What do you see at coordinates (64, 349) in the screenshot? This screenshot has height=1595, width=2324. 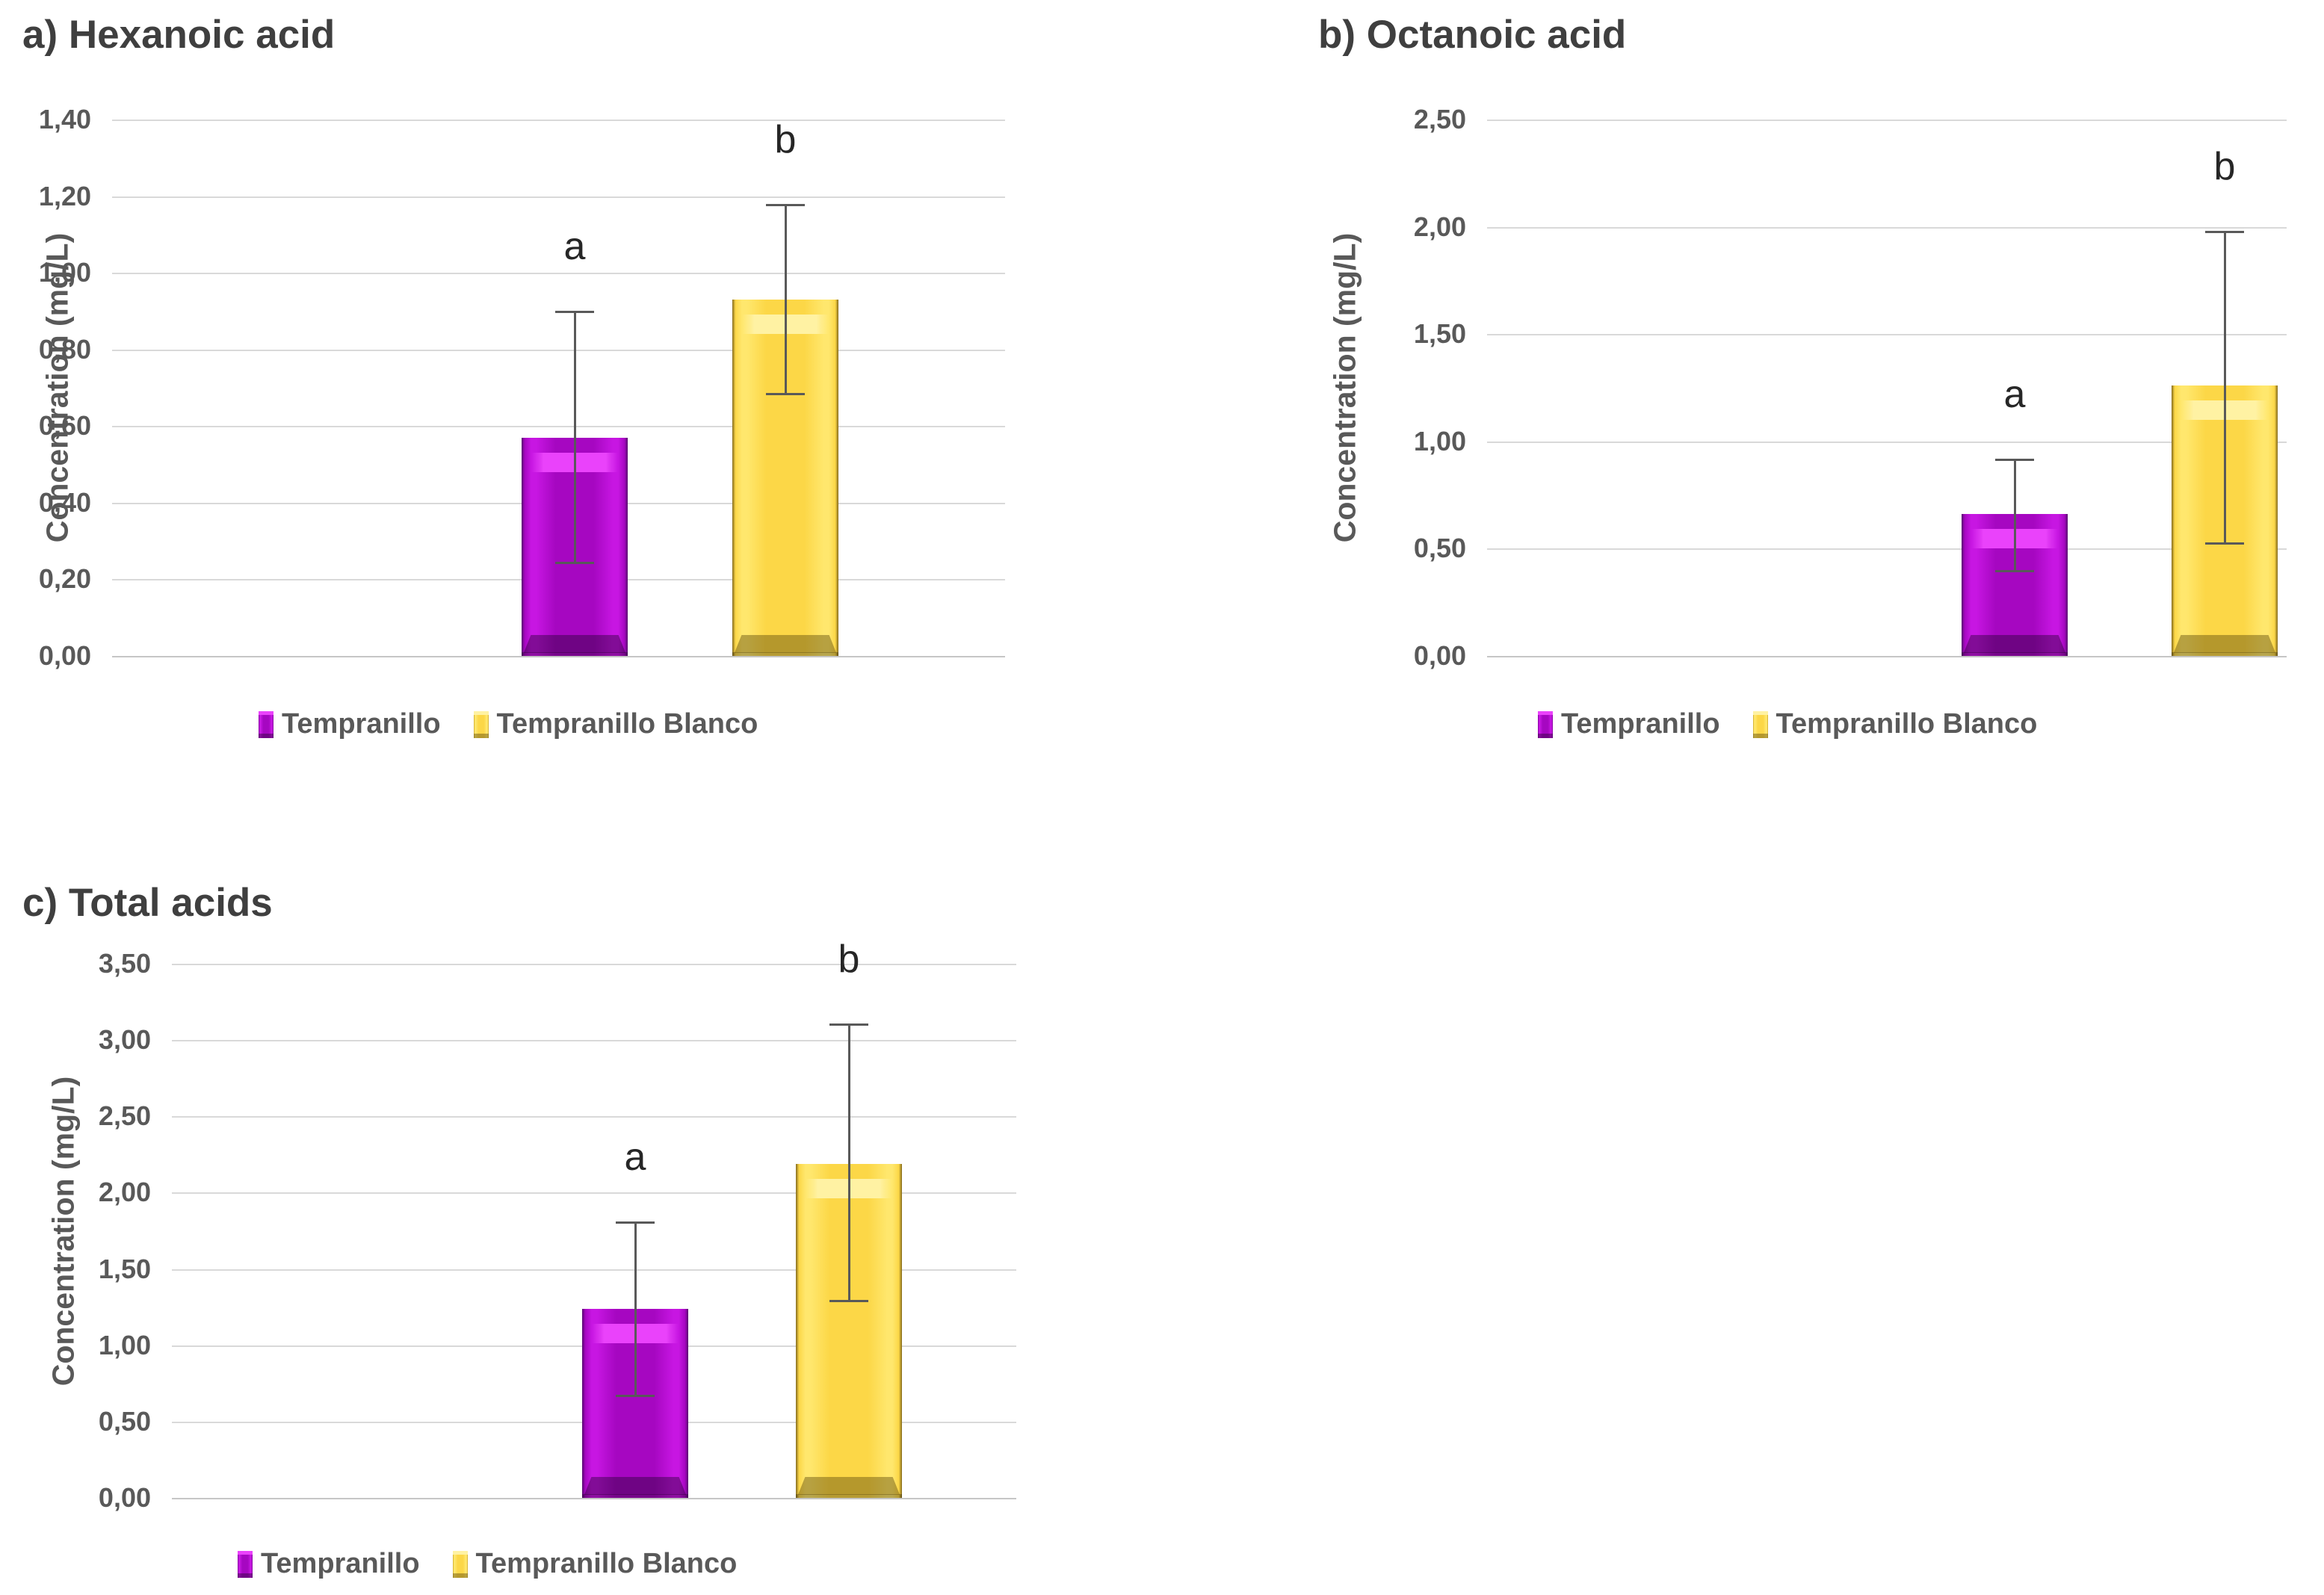 I see `y-tick-label: 0,80` at bounding box center [64, 349].